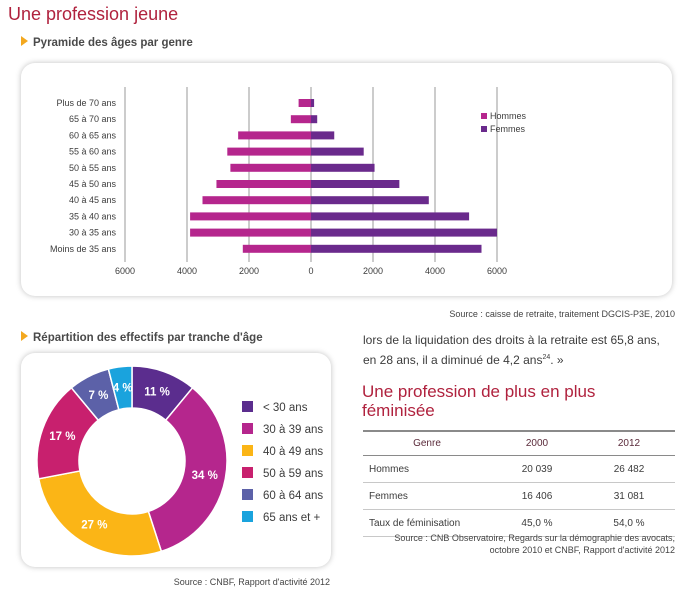 The height and width of the screenshot is (594, 697). What do you see at coordinates (93, 152) in the screenshot?
I see `y-category-label: 55 à 60 ans` at bounding box center [93, 152].